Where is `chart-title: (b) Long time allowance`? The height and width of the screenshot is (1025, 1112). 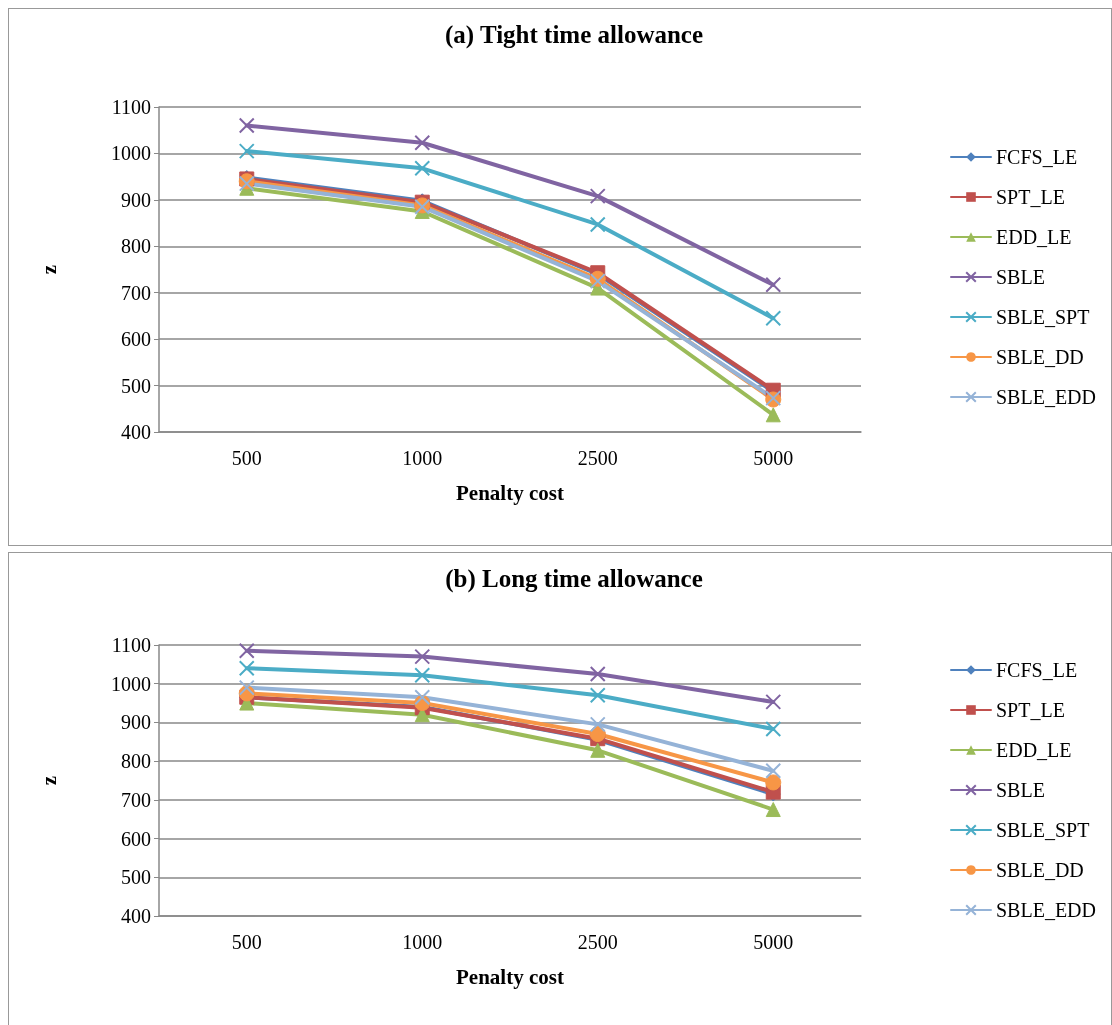
chart-title: (b) Long time allowance is located at coordinates (574, 579).